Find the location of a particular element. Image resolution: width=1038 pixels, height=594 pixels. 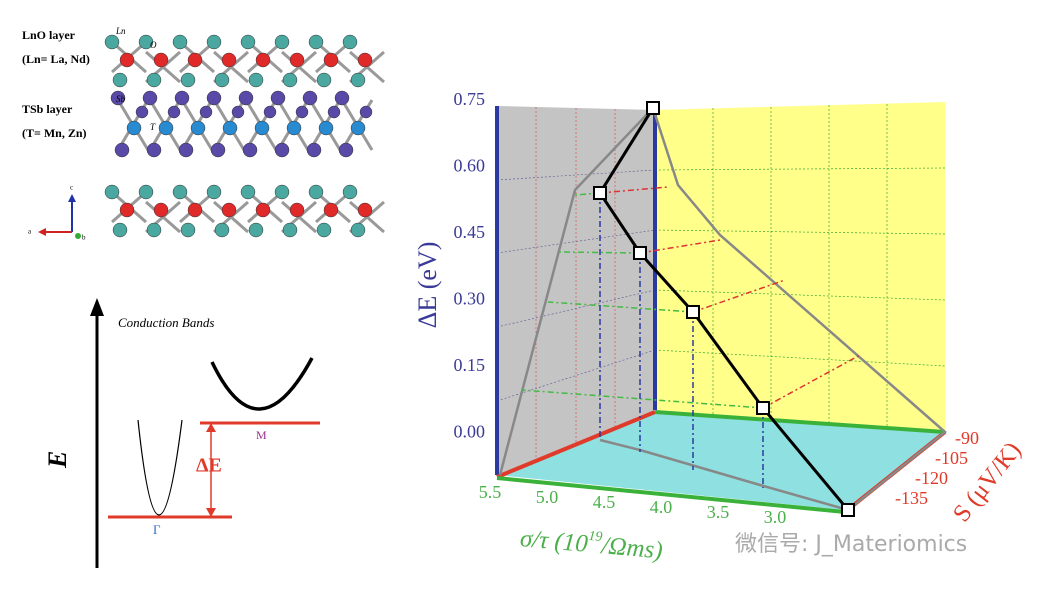

axis-label: ΔE (eV) is located at coordinates (427, 285).